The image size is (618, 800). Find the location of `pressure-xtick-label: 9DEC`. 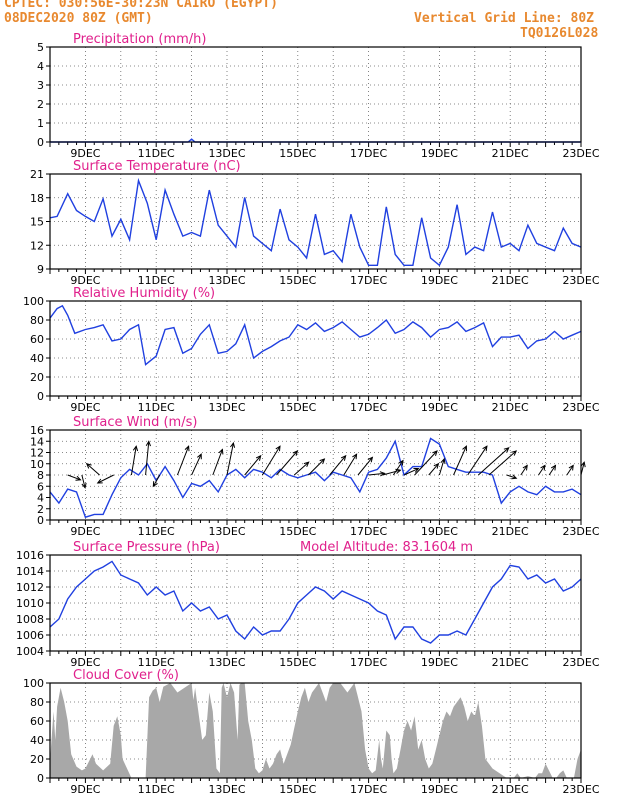

pressure-xtick-label: 9DEC is located at coordinates (85, 662).